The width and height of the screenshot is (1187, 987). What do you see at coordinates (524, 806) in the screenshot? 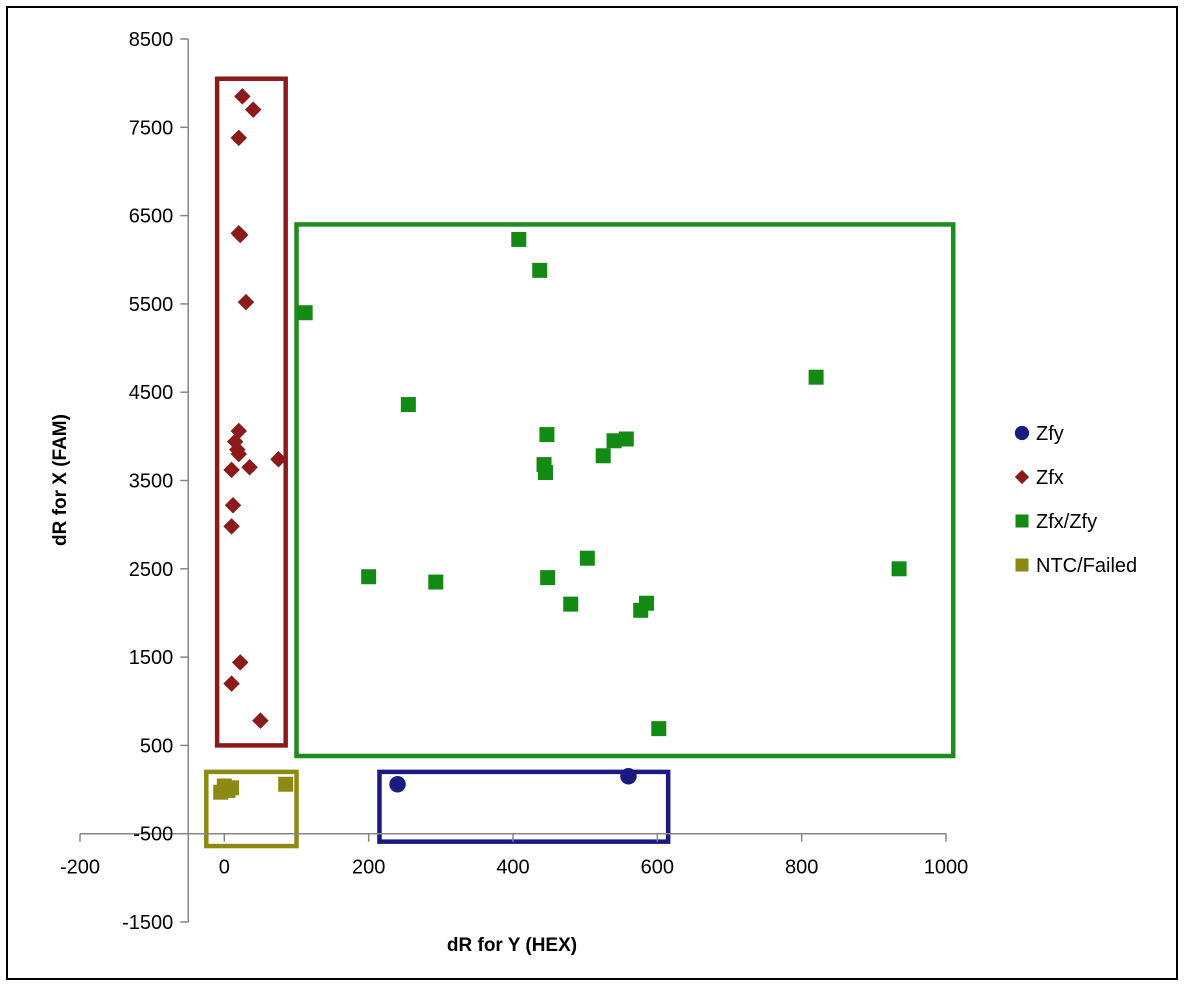
I see `region-box-zfy` at bounding box center [524, 806].